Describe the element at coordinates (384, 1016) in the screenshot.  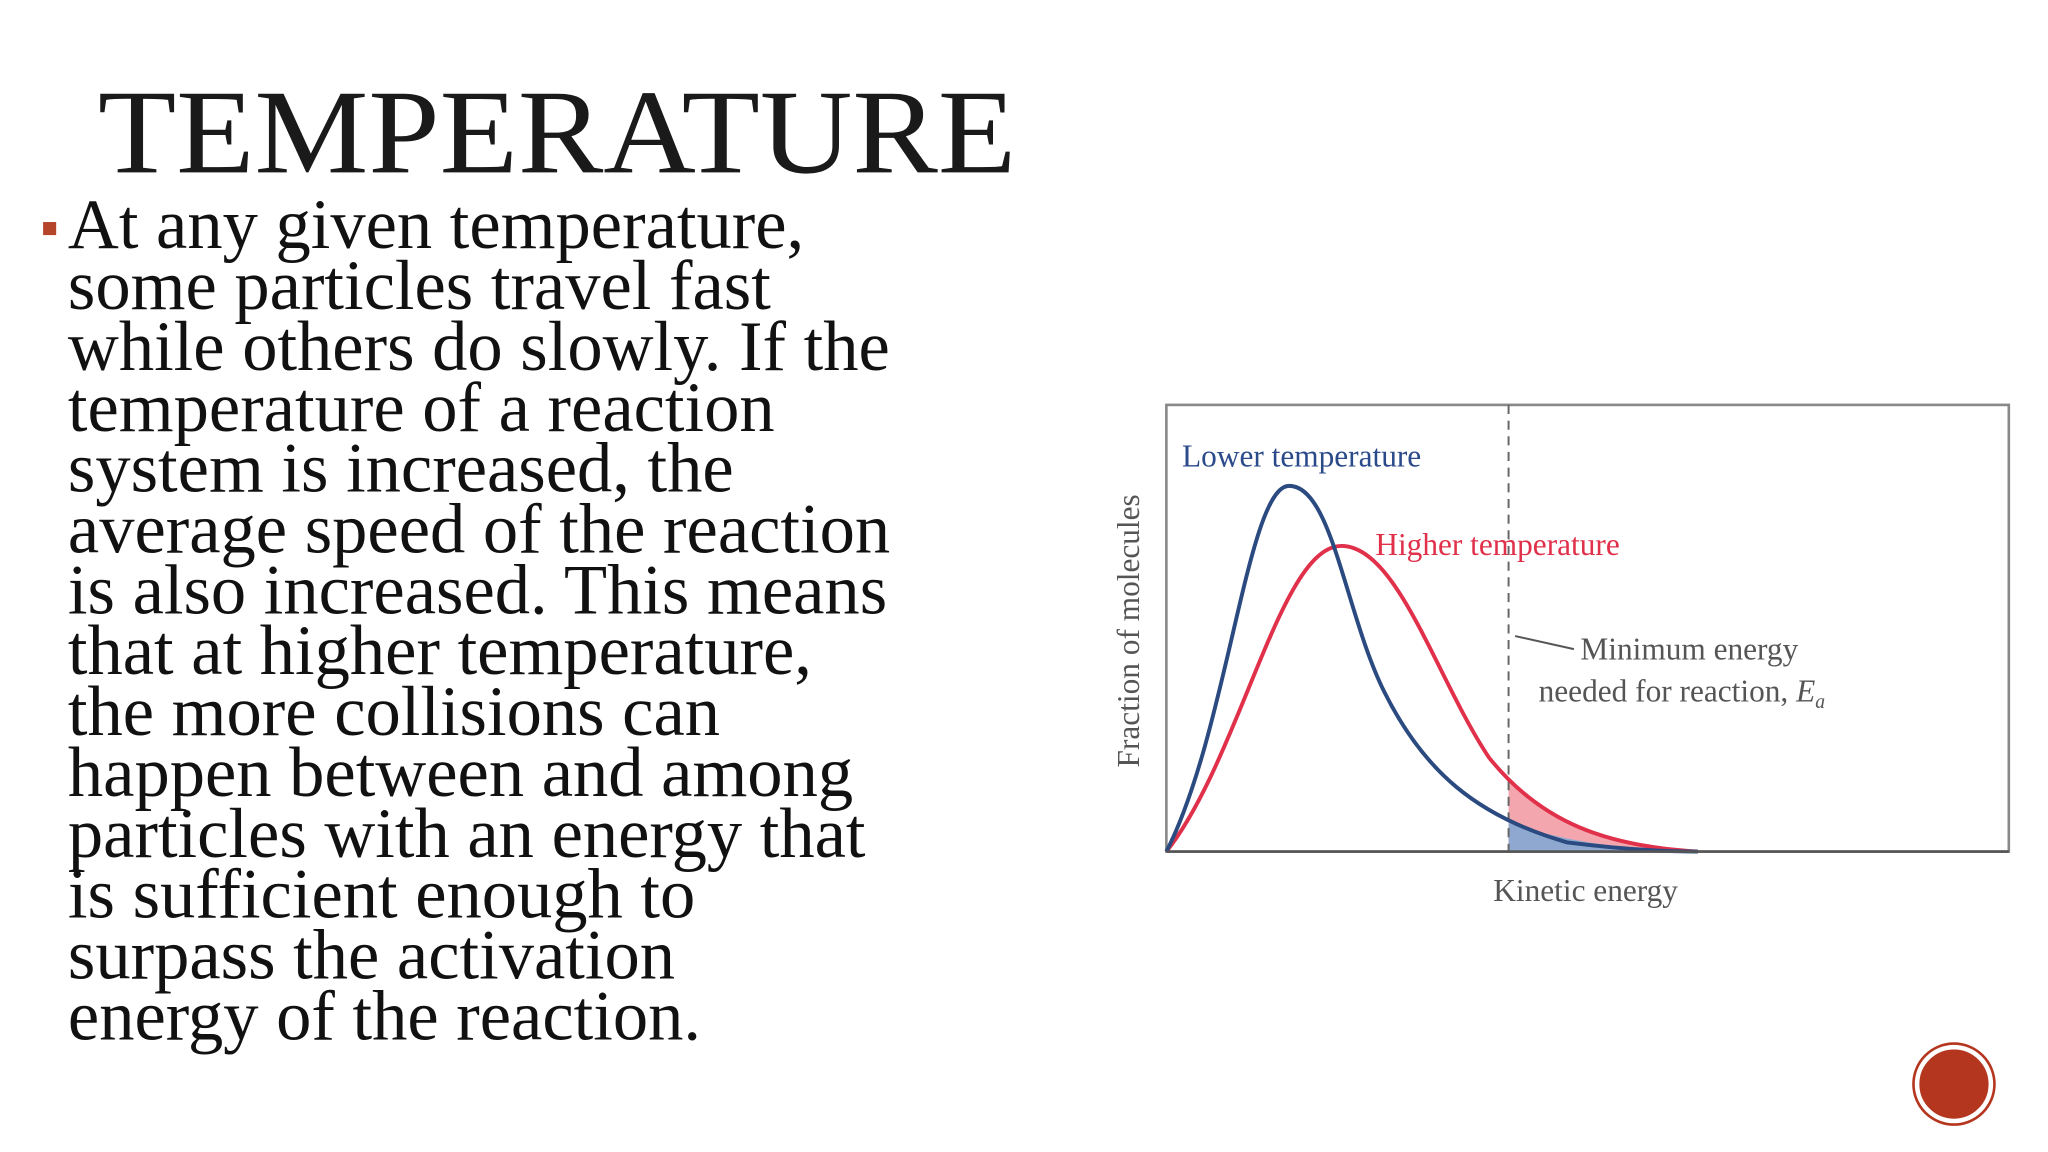
I see `body-line: energy of the reaction.` at that location.